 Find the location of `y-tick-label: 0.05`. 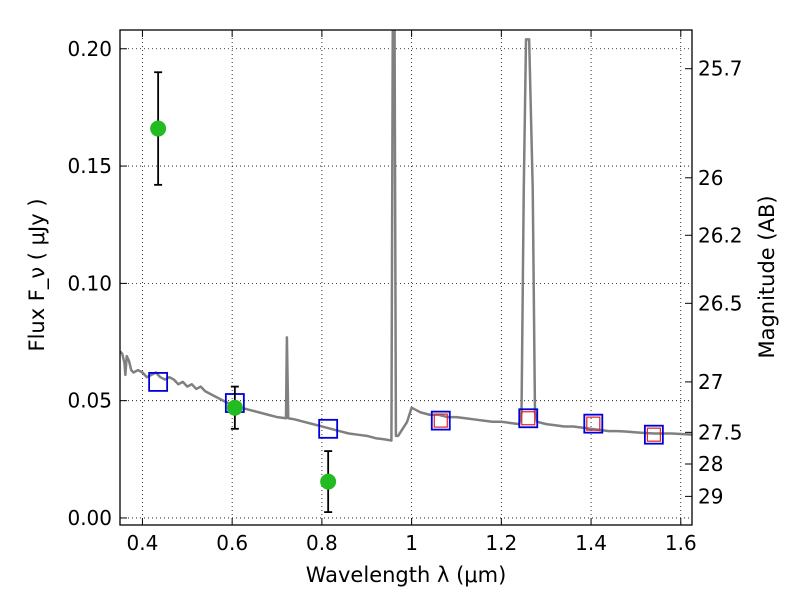

y-tick-label: 0.05 is located at coordinates (89, 401).